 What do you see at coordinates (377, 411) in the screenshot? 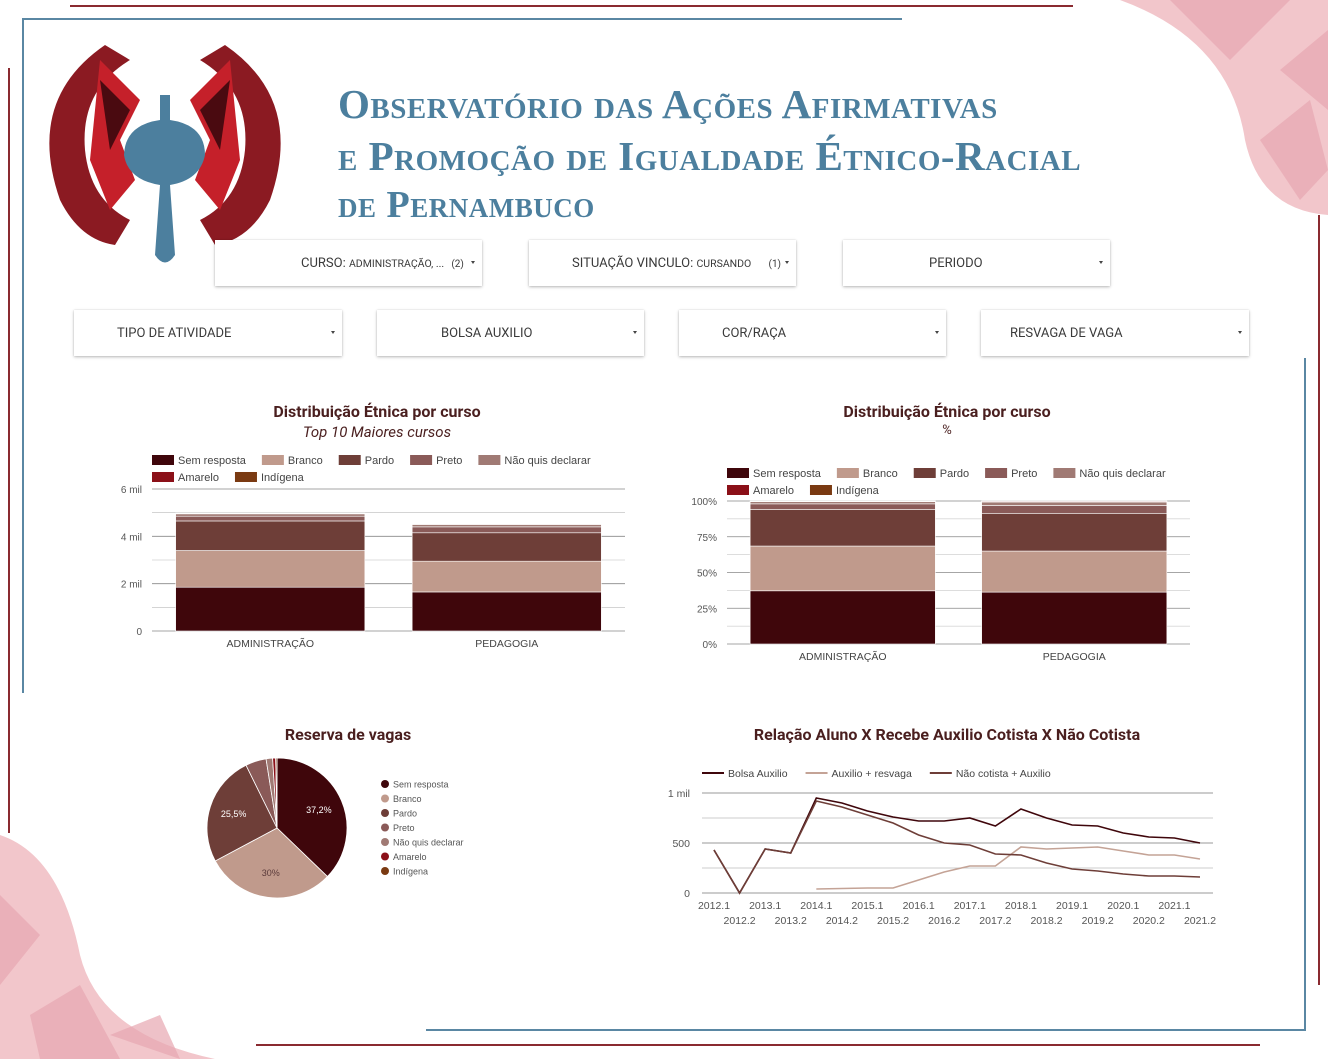
I see `chart1-title: Distribuição Étnica por curso` at bounding box center [377, 411].